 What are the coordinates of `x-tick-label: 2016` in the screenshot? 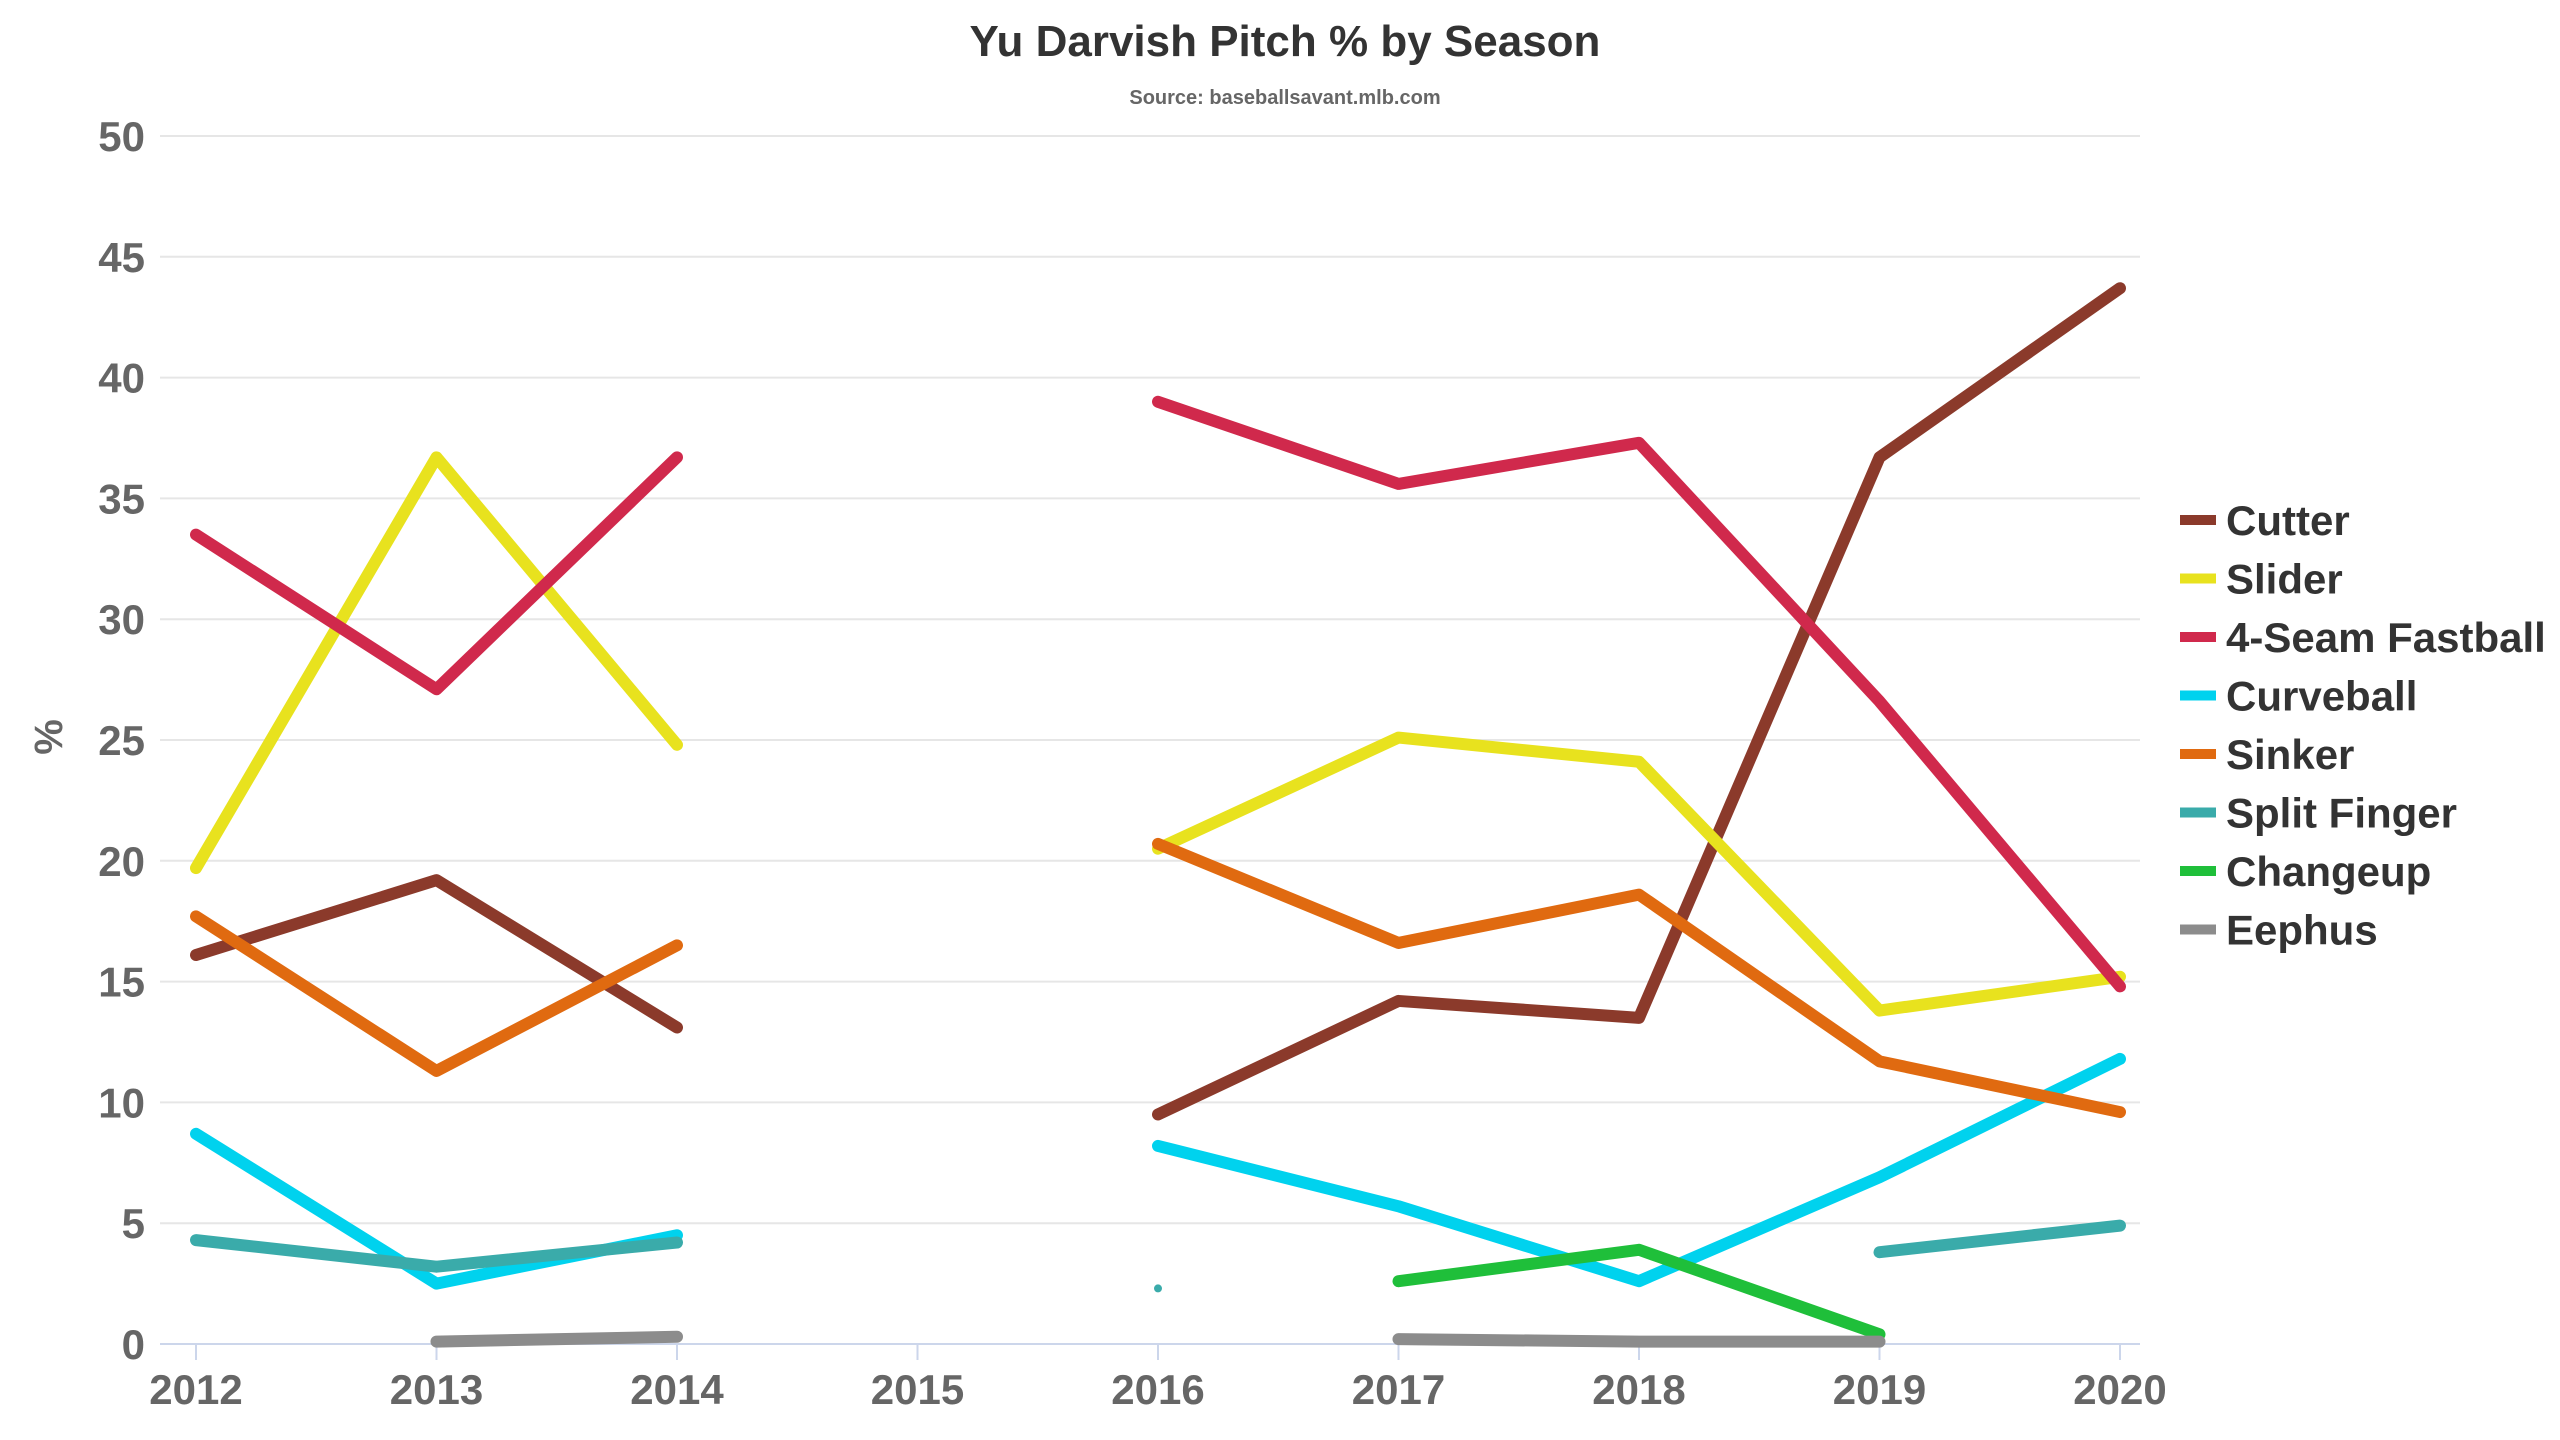 It's located at (1157, 1389).